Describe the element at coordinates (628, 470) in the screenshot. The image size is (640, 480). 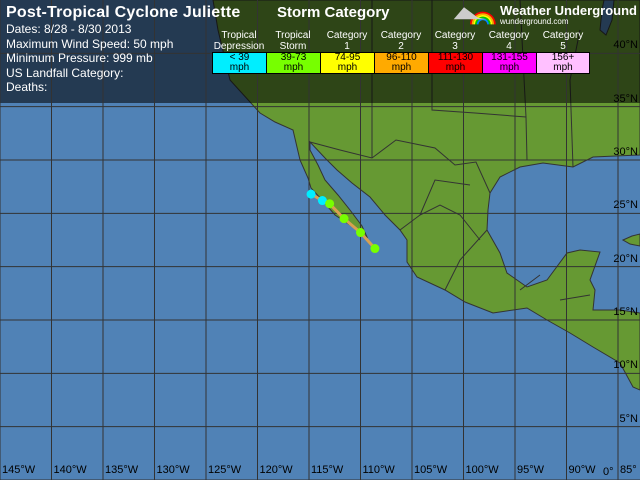
I see `longitude-label: 85°` at that location.